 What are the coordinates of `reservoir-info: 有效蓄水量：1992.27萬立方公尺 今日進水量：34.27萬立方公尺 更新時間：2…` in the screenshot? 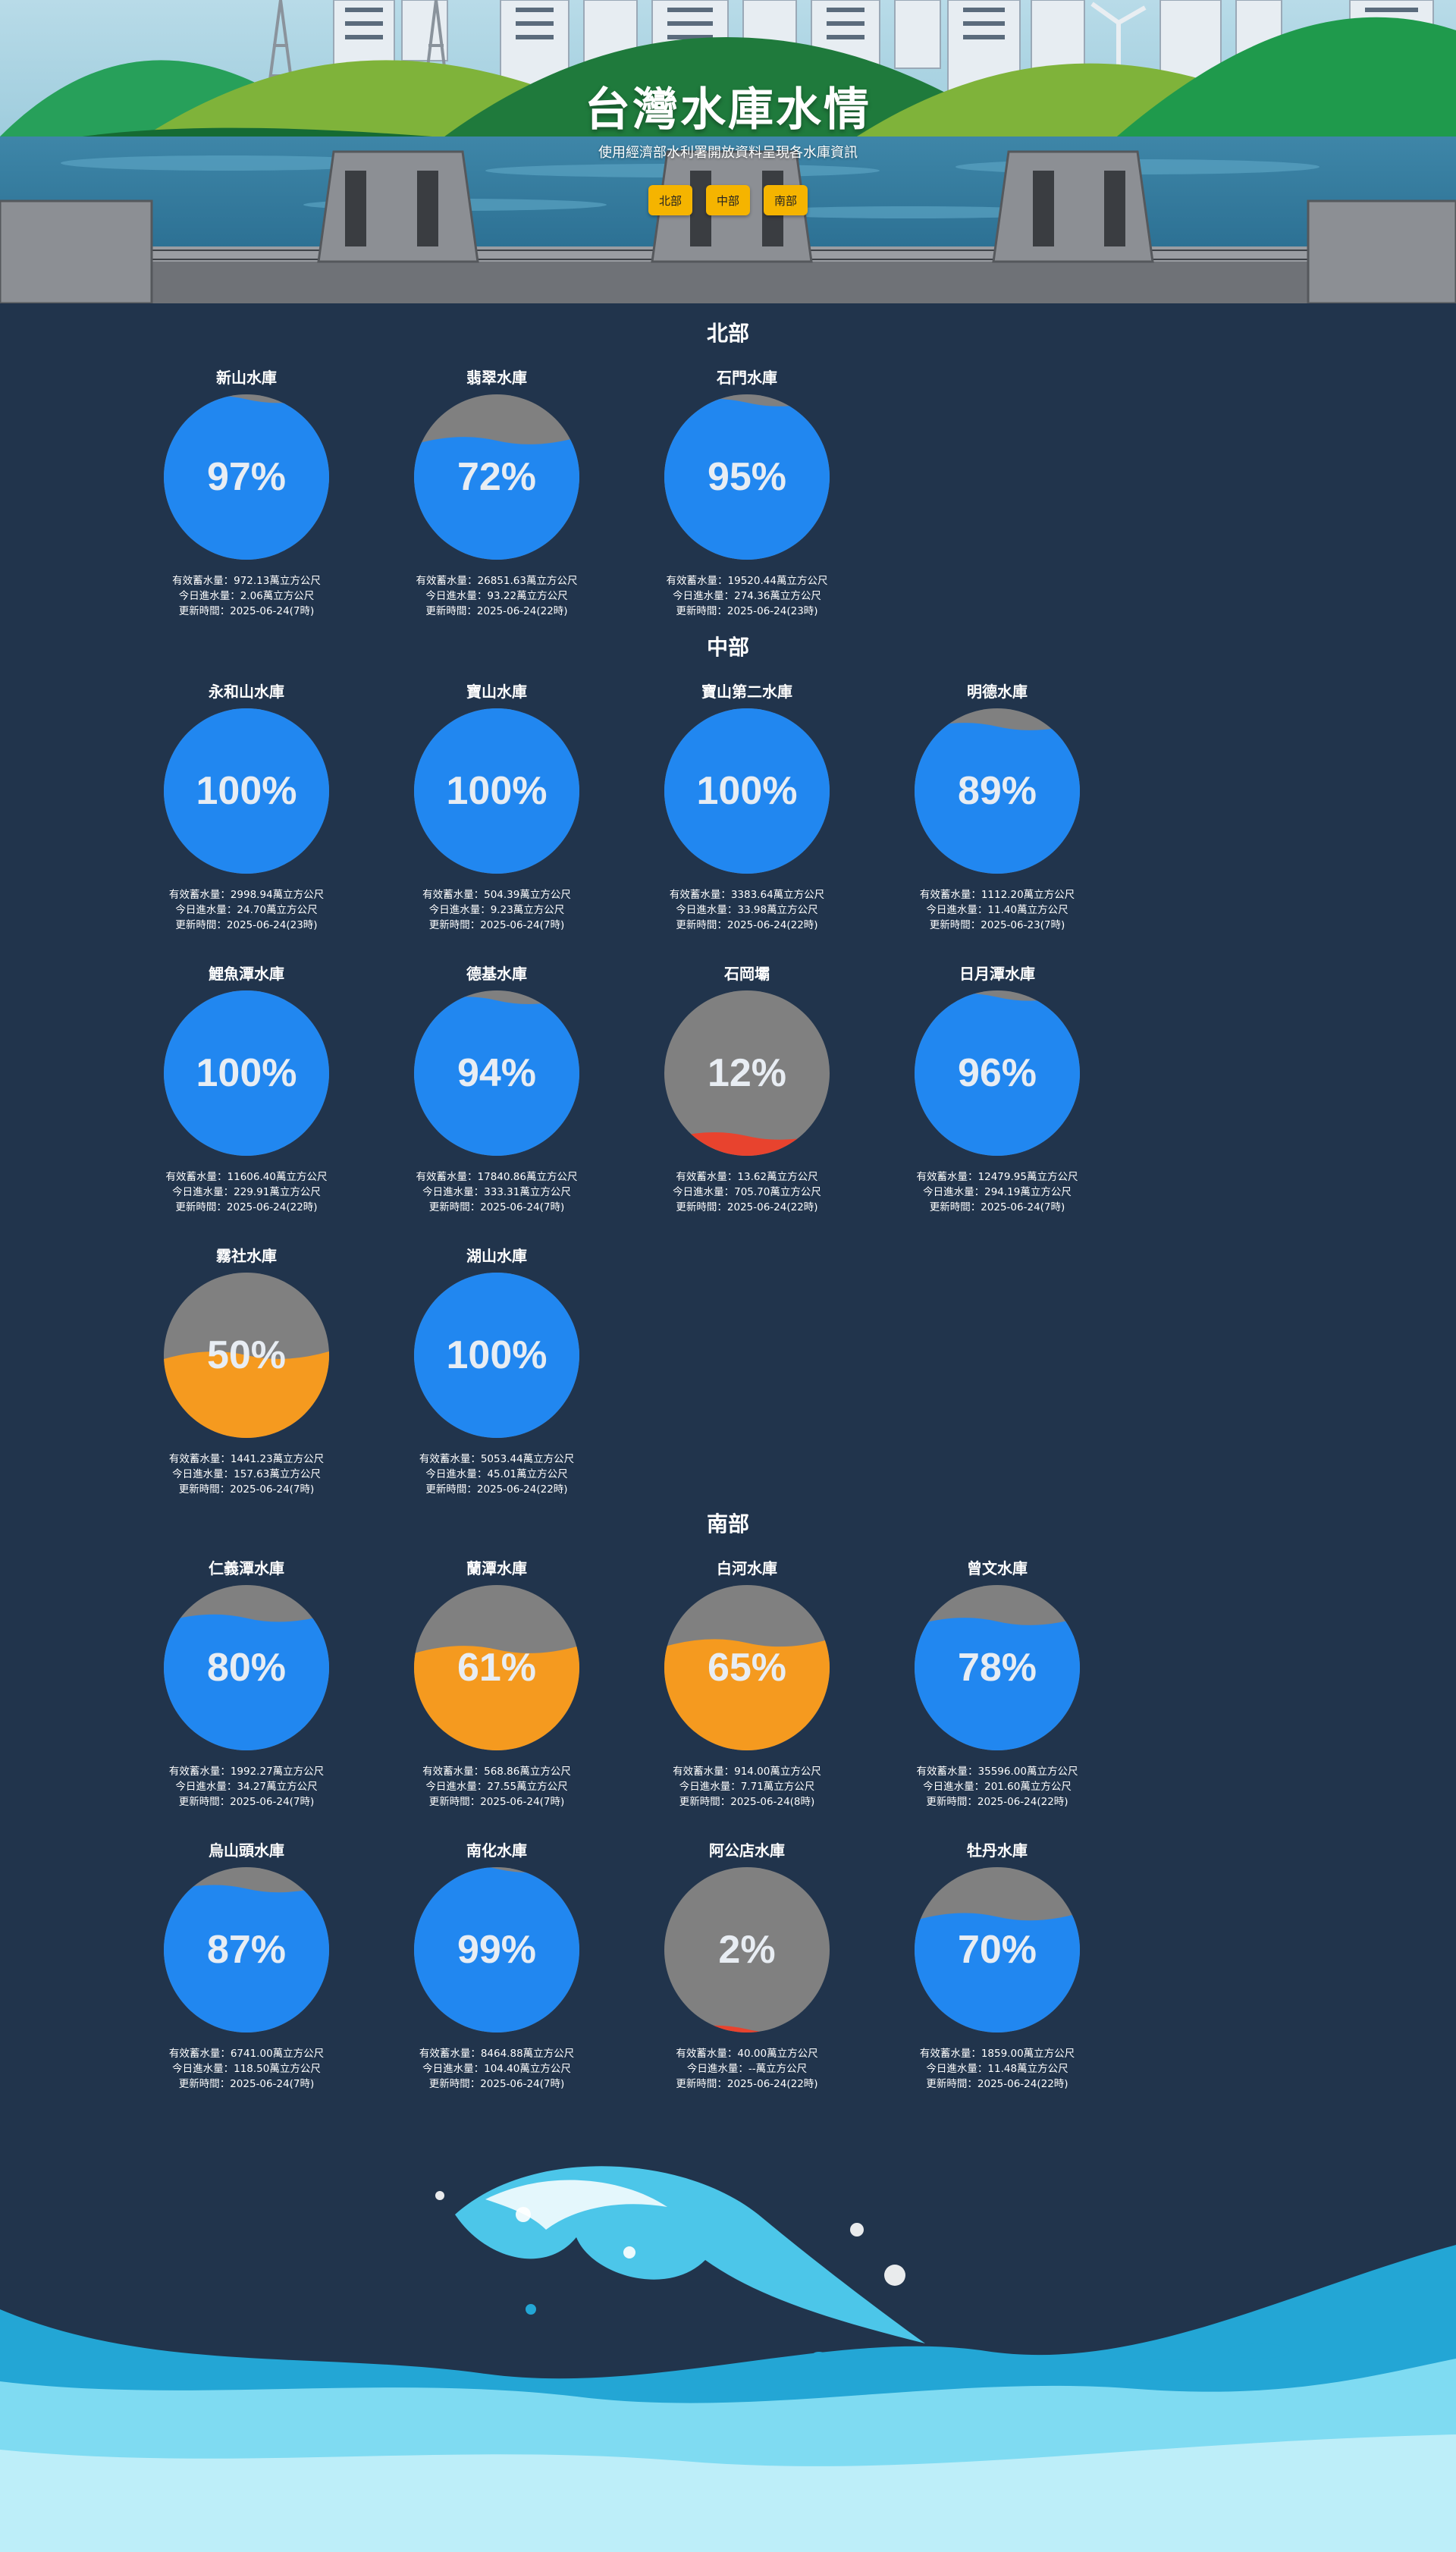 It's located at (246, 1787).